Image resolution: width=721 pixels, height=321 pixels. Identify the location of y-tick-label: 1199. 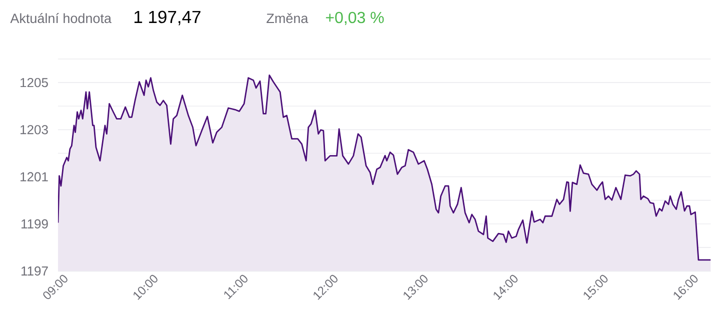
(35, 223).